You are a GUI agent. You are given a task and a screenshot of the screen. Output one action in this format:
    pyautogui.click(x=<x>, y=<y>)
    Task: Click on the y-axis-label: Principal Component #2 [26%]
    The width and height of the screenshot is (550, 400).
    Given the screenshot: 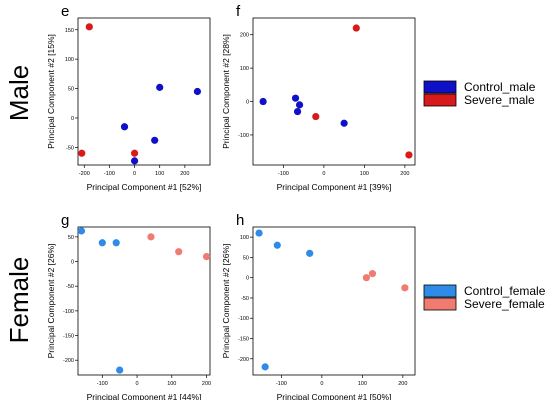 What is the action you would take?
    pyautogui.click(x=226, y=301)
    